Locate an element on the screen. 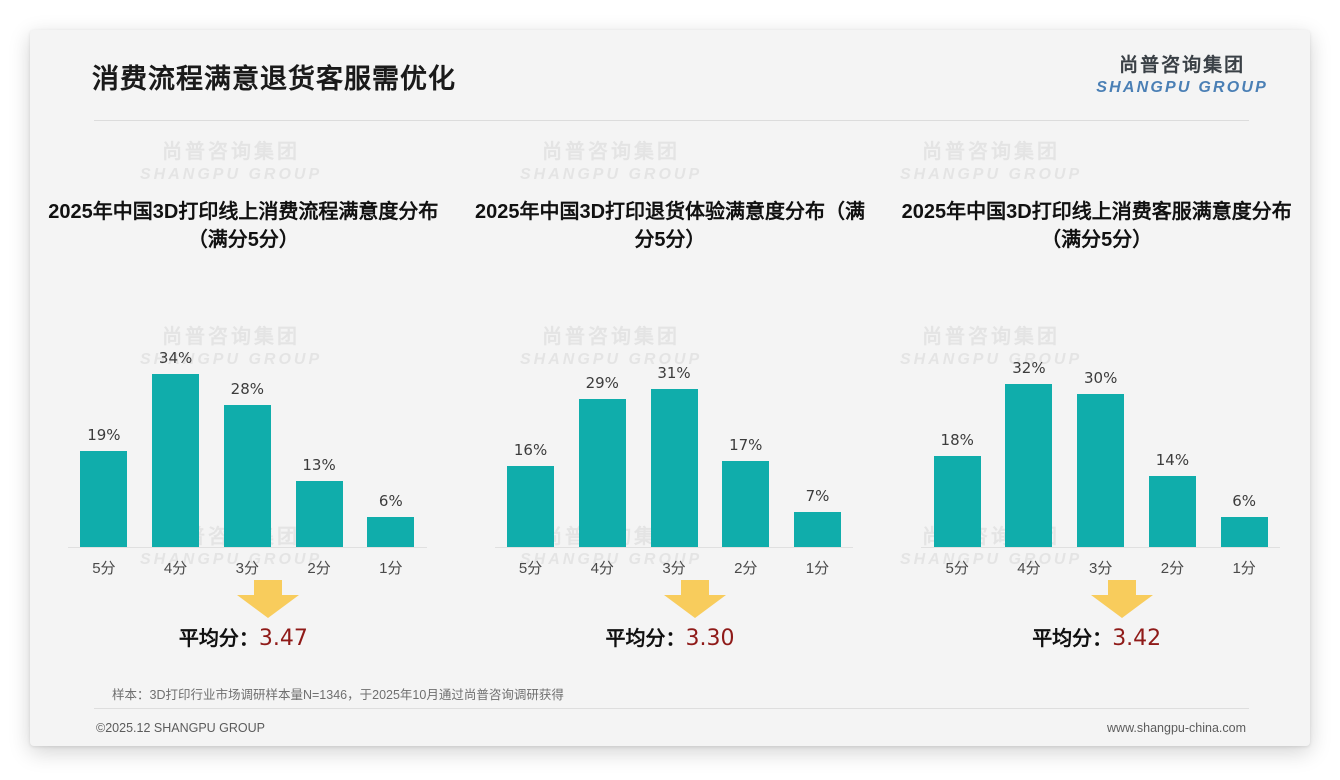  average-score-block: 平均分：3.30 is located at coordinates (670, 615).